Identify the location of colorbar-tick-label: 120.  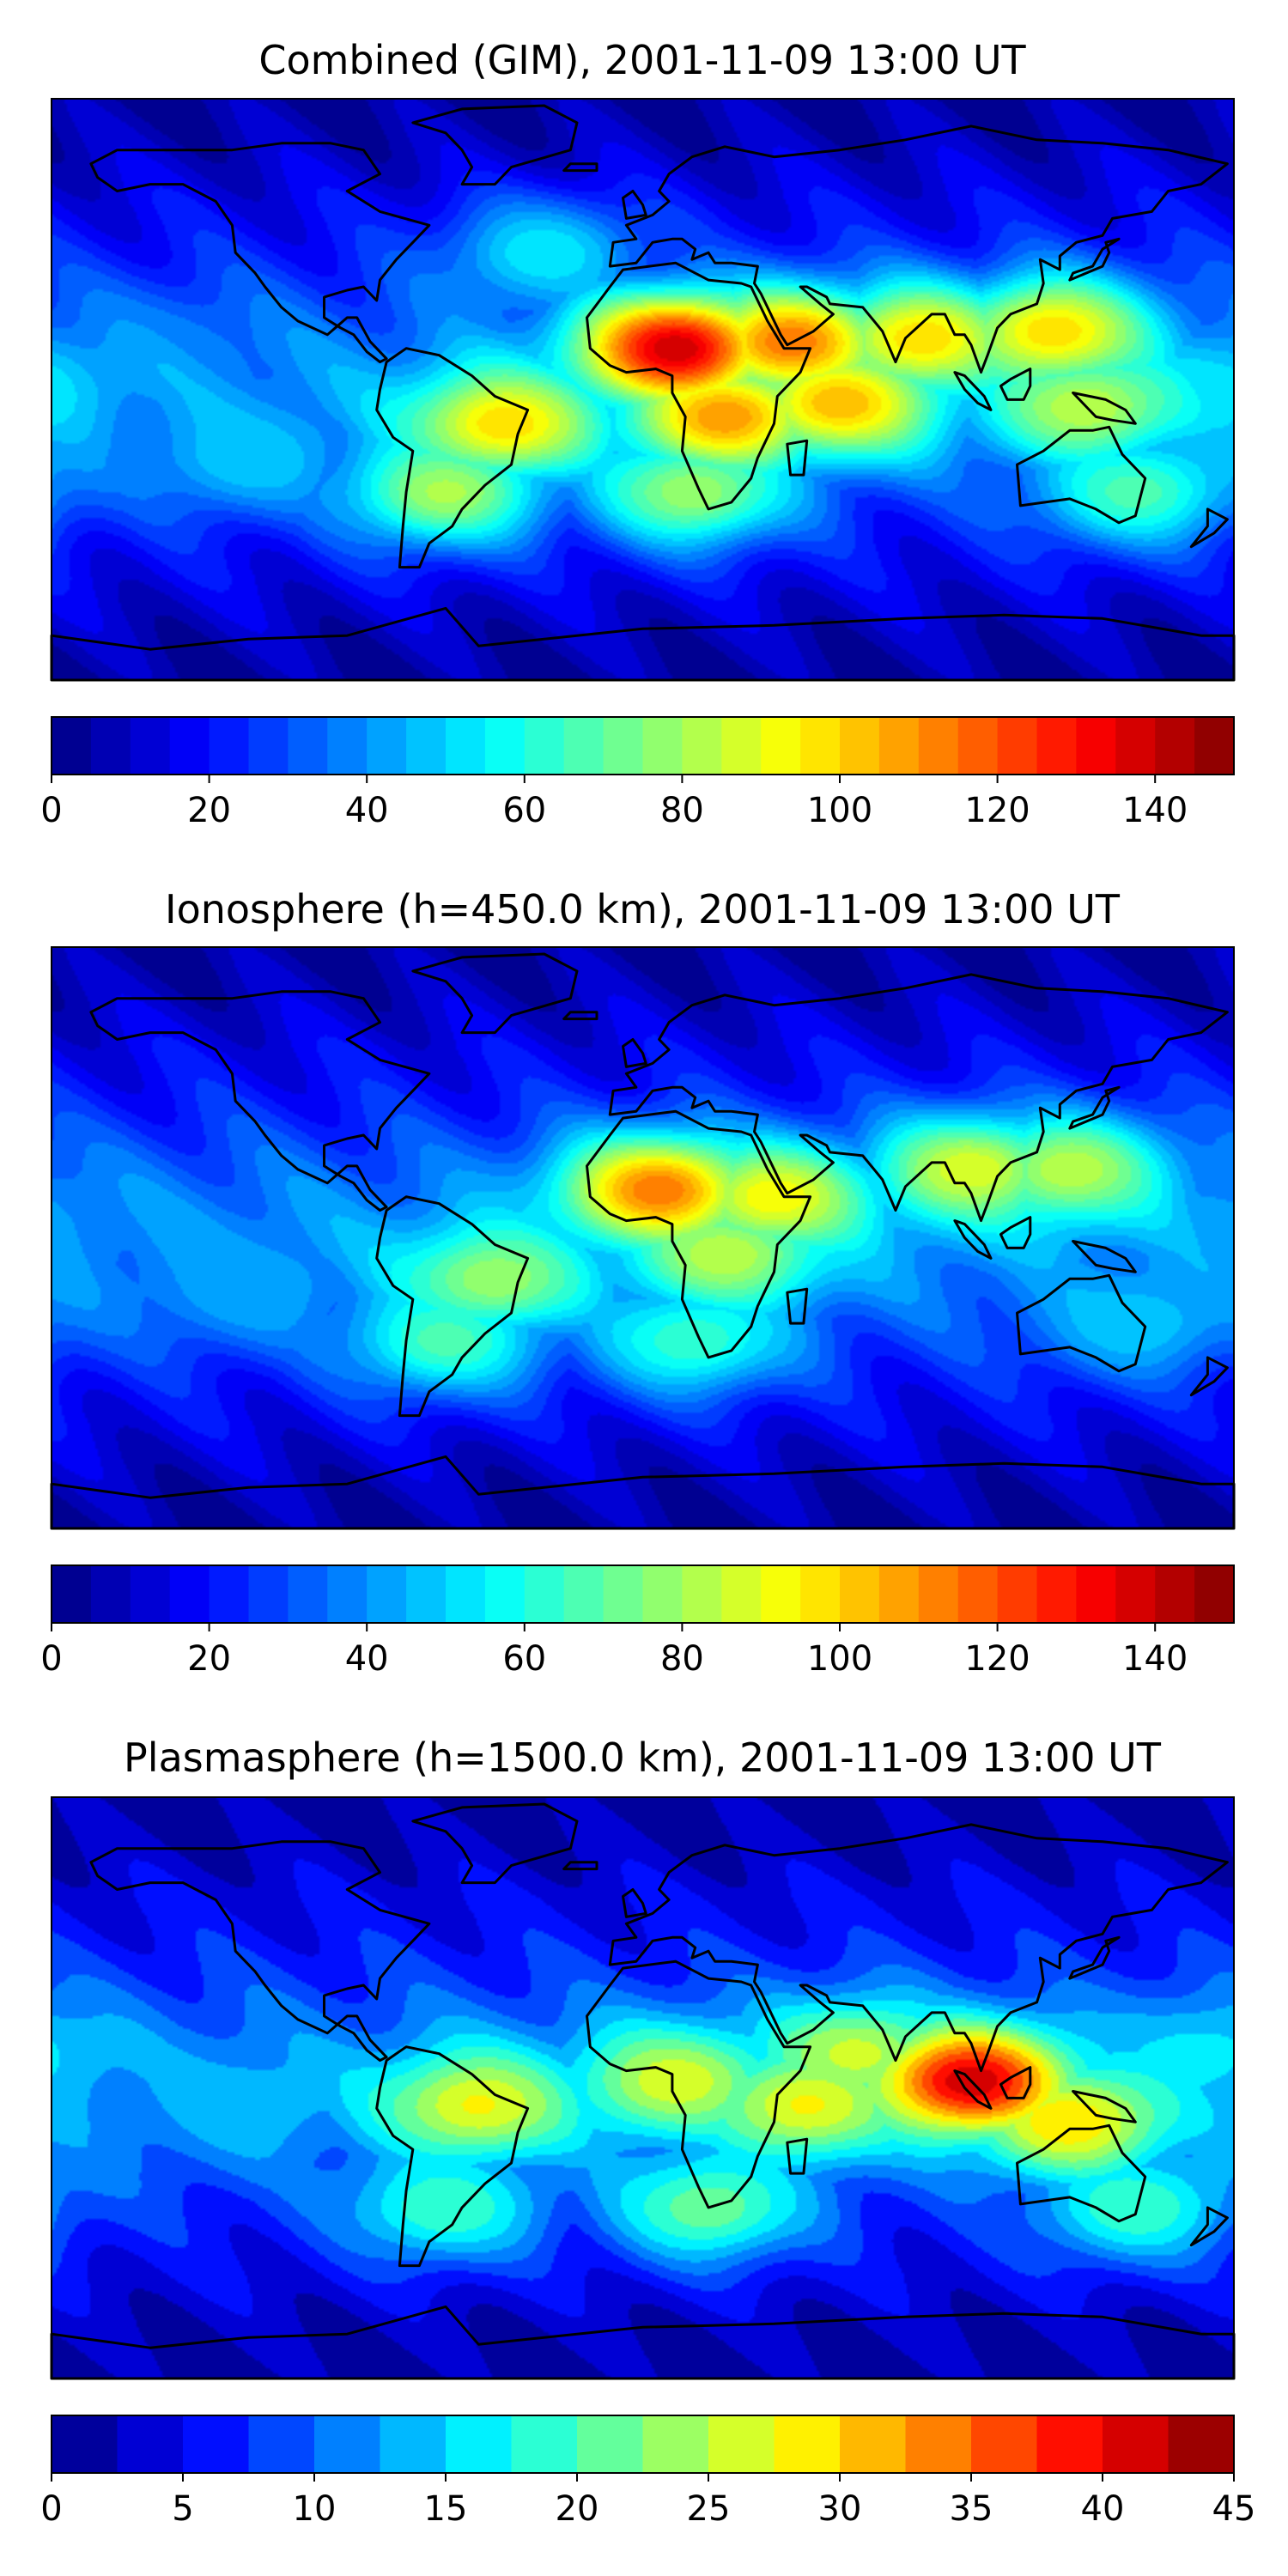
(997, 810).